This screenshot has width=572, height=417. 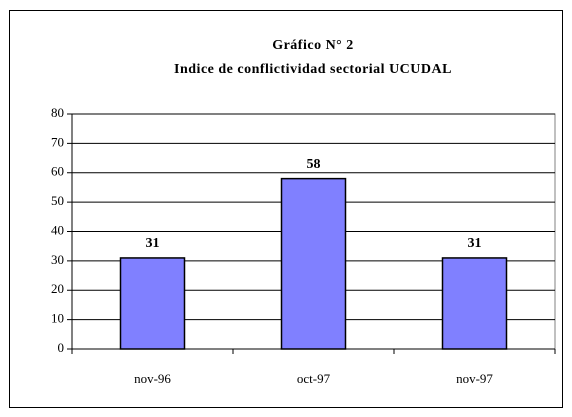 What do you see at coordinates (57, 229) in the screenshot?
I see `y-tick-label: 40` at bounding box center [57, 229].